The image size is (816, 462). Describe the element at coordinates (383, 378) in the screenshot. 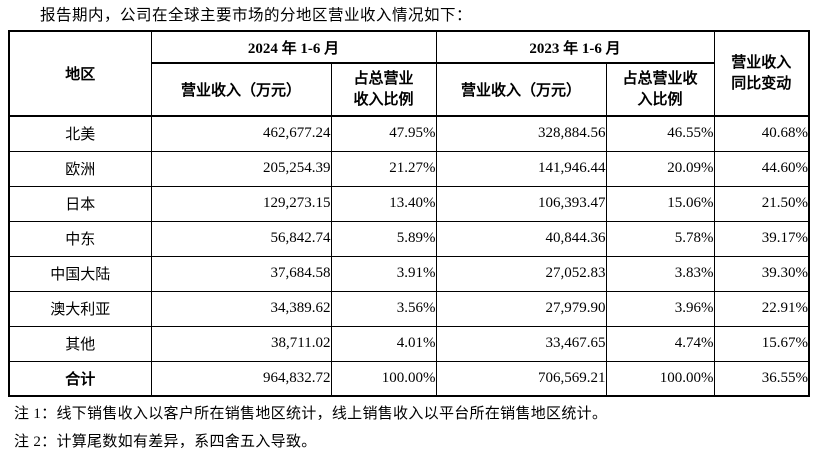

I see `total-ratio-2024: 100.00%` at that location.